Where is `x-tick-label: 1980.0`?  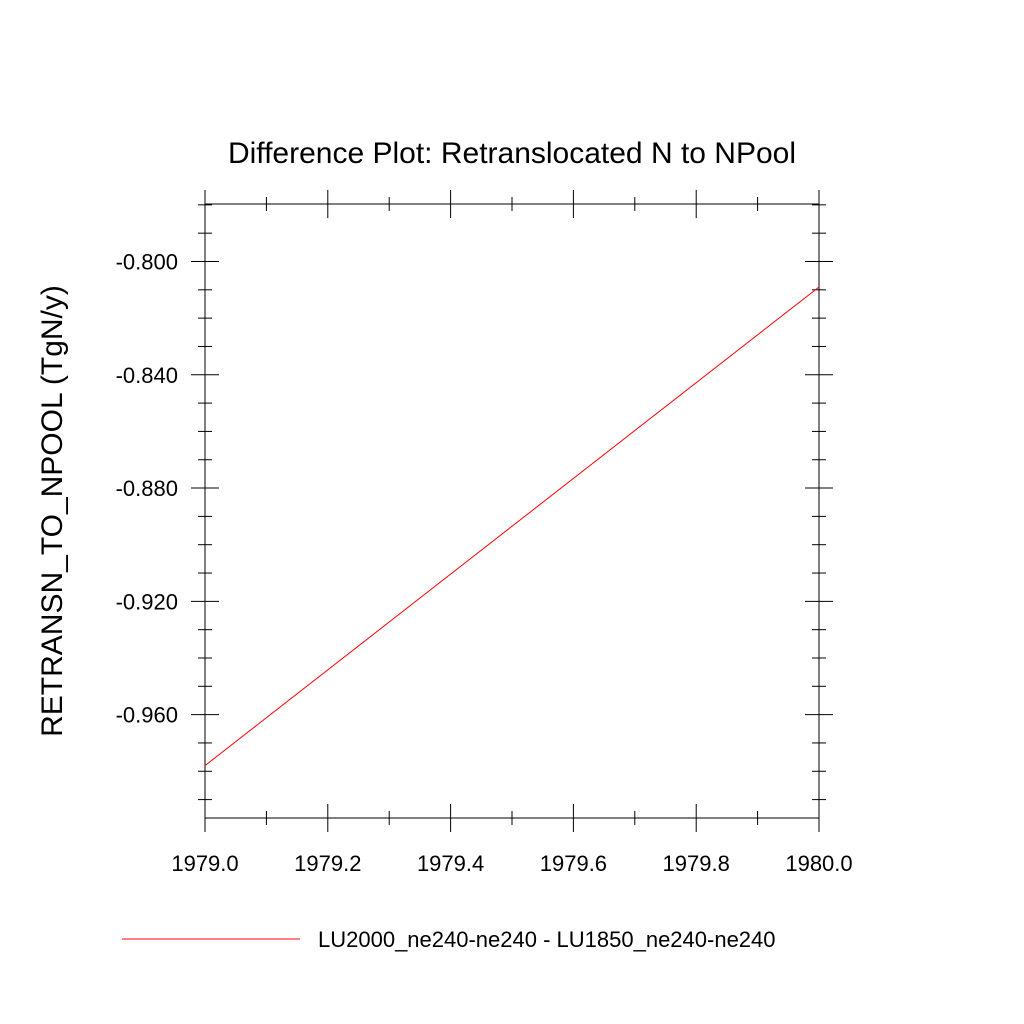 x-tick-label: 1980.0 is located at coordinates (818, 863).